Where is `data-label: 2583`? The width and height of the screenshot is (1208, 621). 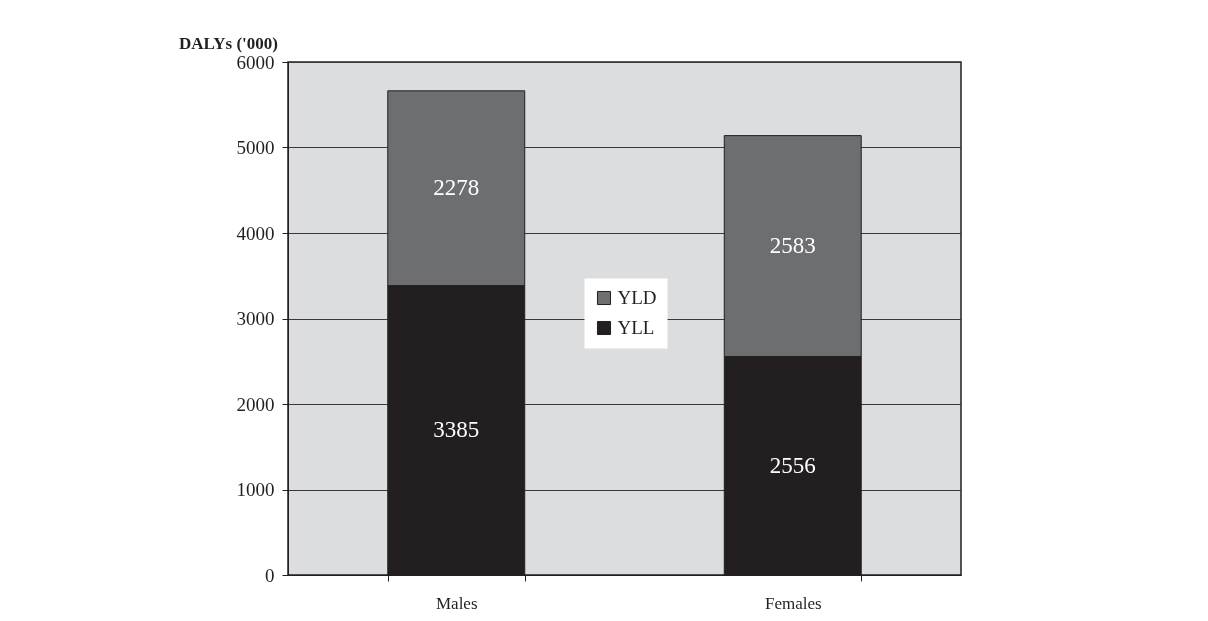 data-label: 2583 is located at coordinates (792, 246).